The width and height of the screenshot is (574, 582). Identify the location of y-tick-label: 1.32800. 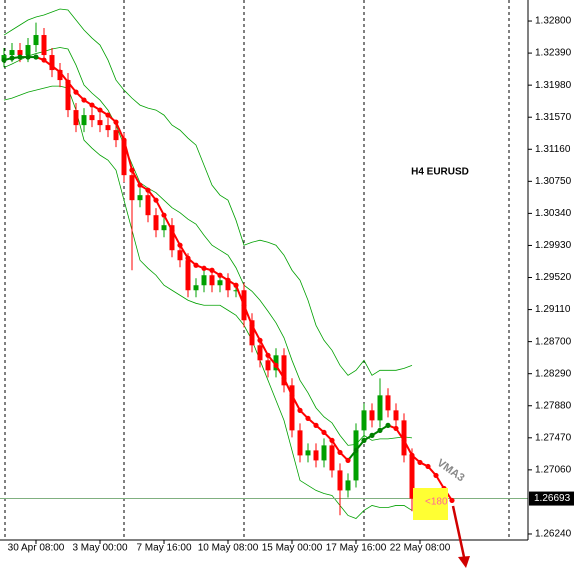
(553, 21).